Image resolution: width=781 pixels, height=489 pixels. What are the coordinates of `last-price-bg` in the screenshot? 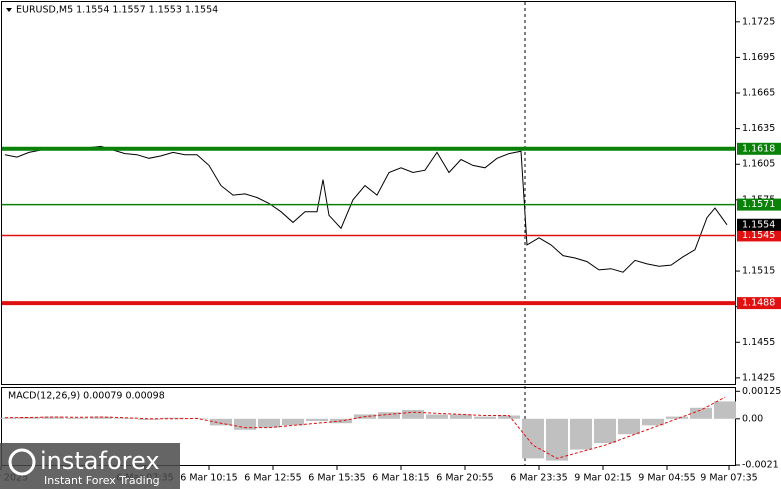 It's located at (759, 224).